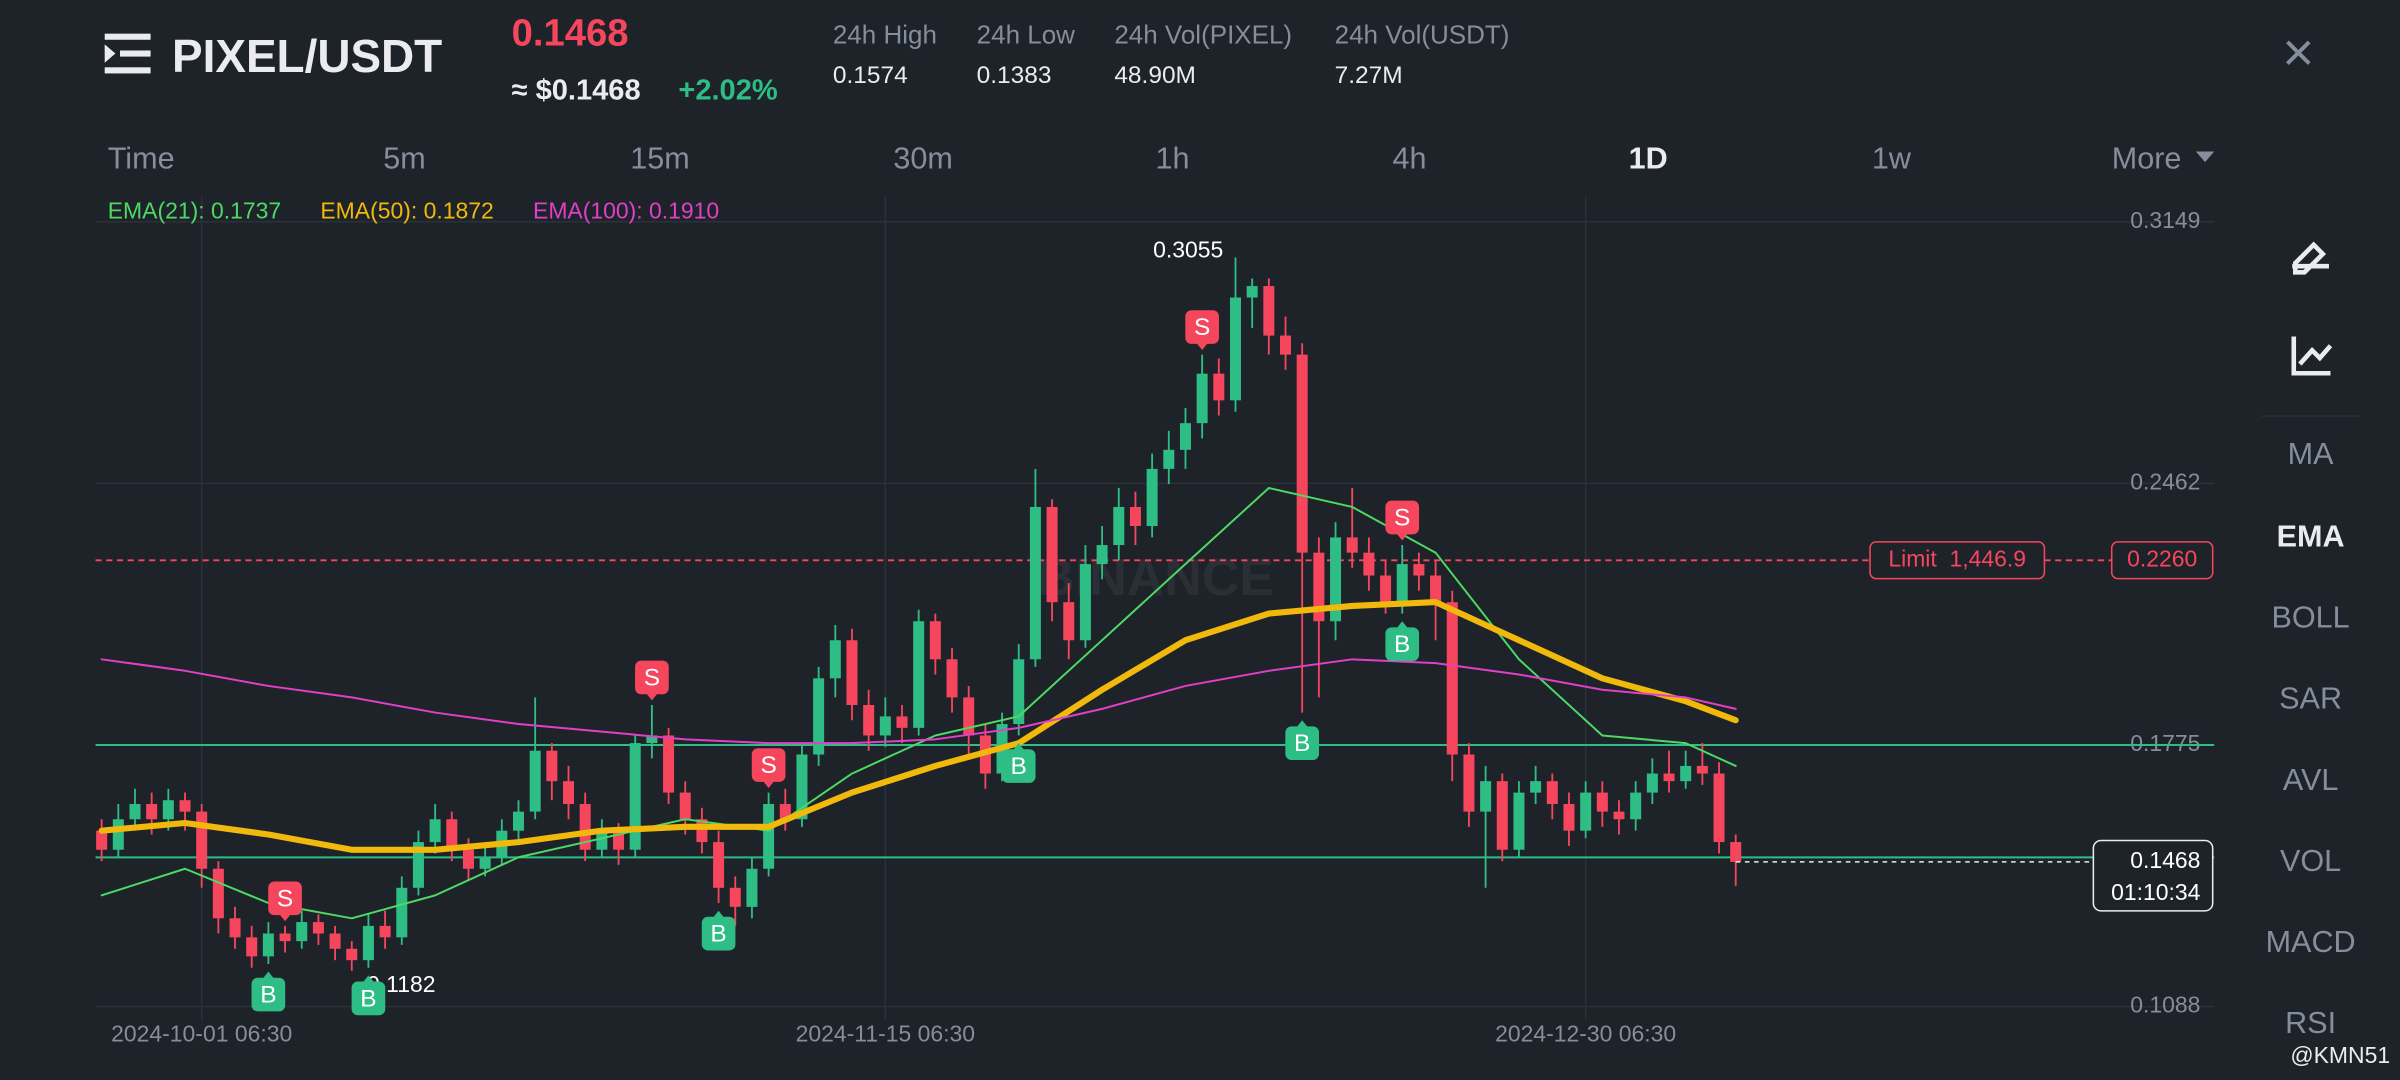  I want to click on x-tick-label: 2024-10-01 06:30, so click(201, 1034).